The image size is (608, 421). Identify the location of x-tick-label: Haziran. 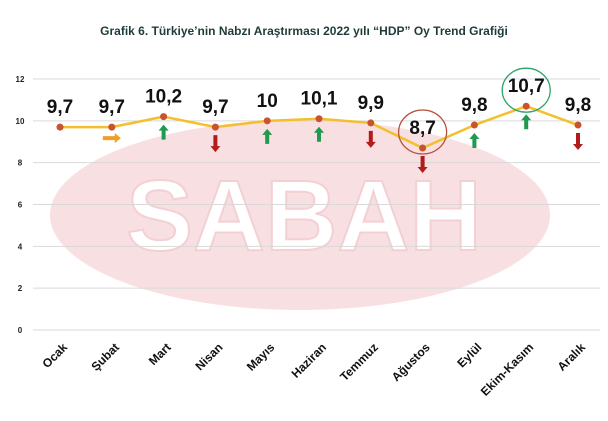
(309, 360).